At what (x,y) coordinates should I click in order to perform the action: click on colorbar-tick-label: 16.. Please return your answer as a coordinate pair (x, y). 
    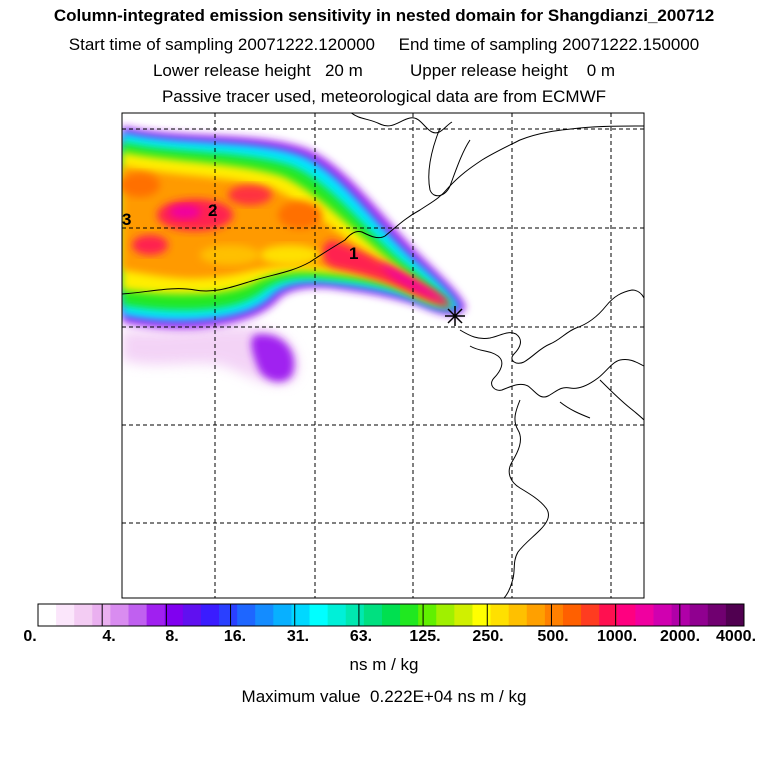
    Looking at the image, I should click on (235, 636).